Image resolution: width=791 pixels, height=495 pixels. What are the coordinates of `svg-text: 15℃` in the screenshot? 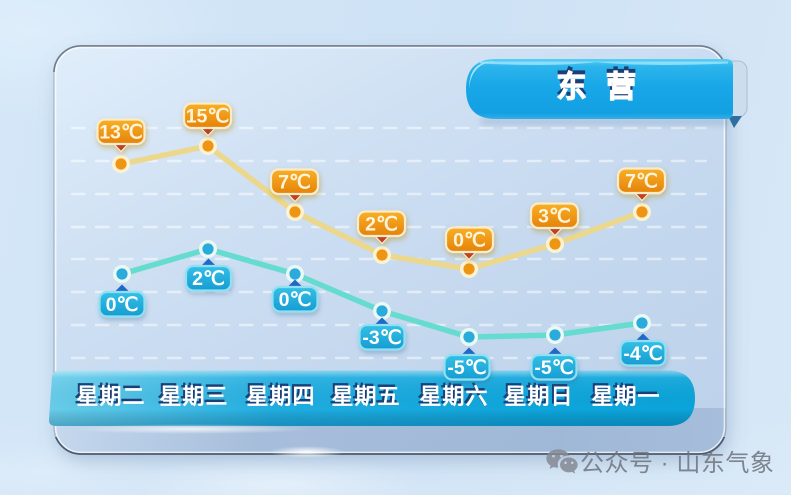 It's located at (208, 117).